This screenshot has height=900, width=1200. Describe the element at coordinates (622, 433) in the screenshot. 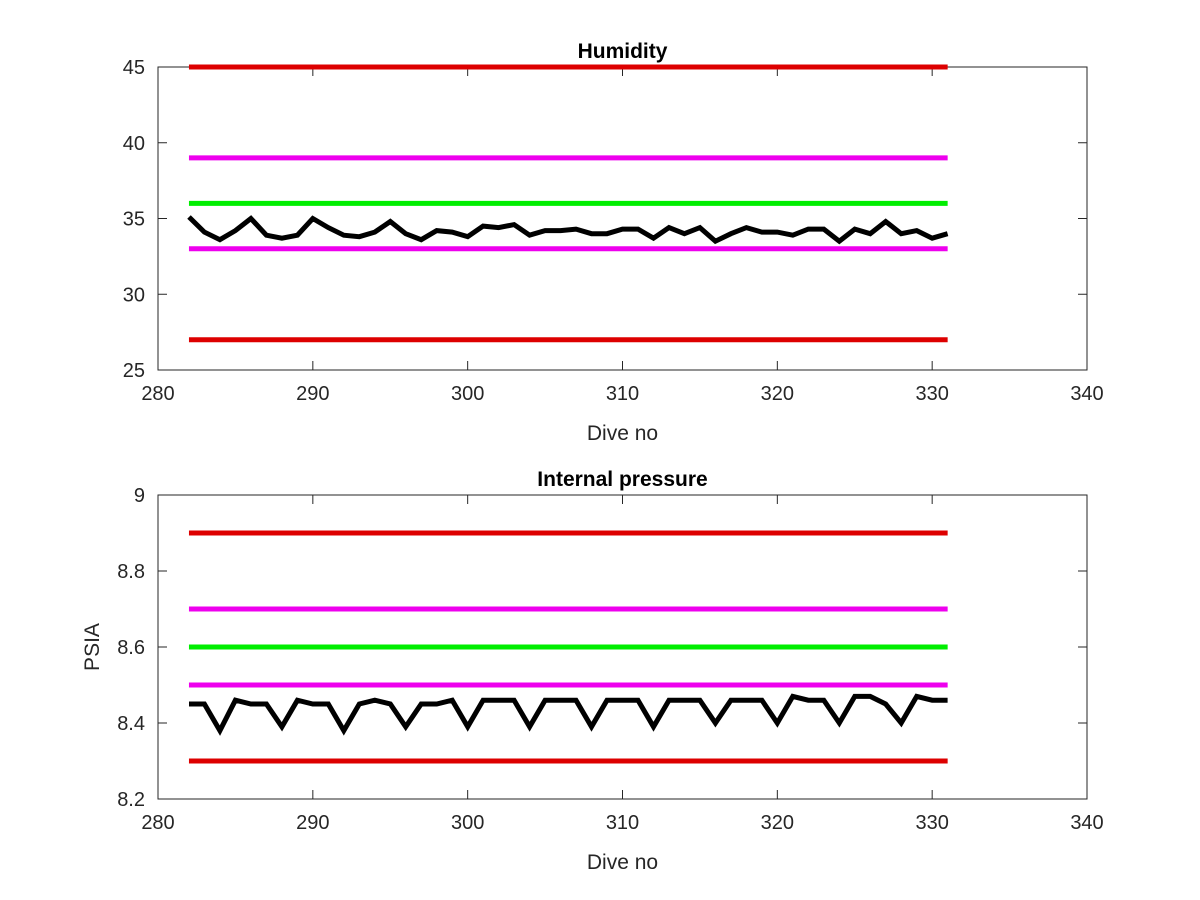

I see `humidity-x-axis-label: Dive no` at that location.